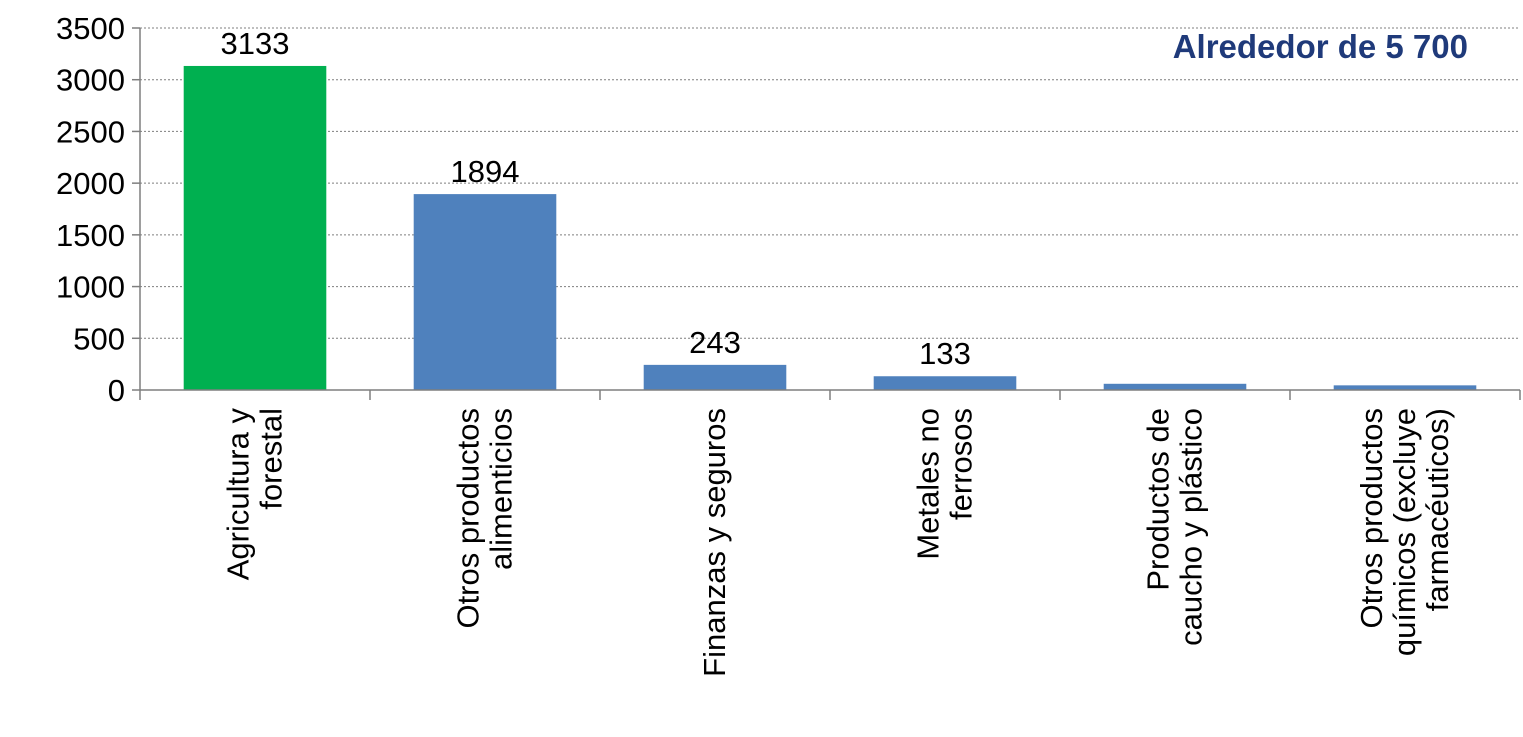 Image resolution: width=1523 pixels, height=737 pixels. What do you see at coordinates (1191, 527) in the screenshot?
I see `category-label-line: caucho y plástico` at bounding box center [1191, 527].